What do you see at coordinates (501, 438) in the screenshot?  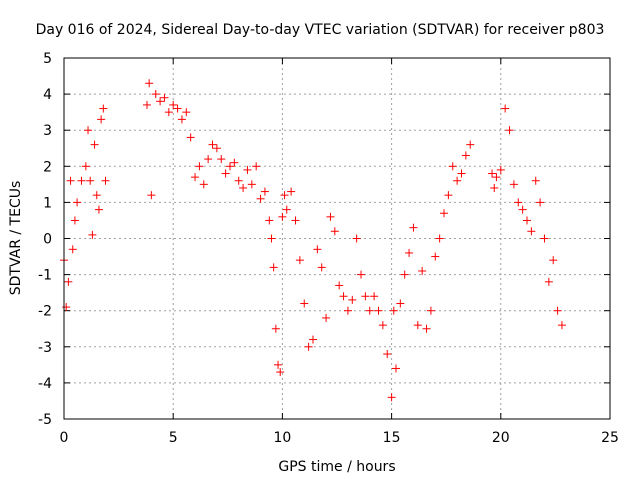 I see `x-tick-label: 20` at bounding box center [501, 438].